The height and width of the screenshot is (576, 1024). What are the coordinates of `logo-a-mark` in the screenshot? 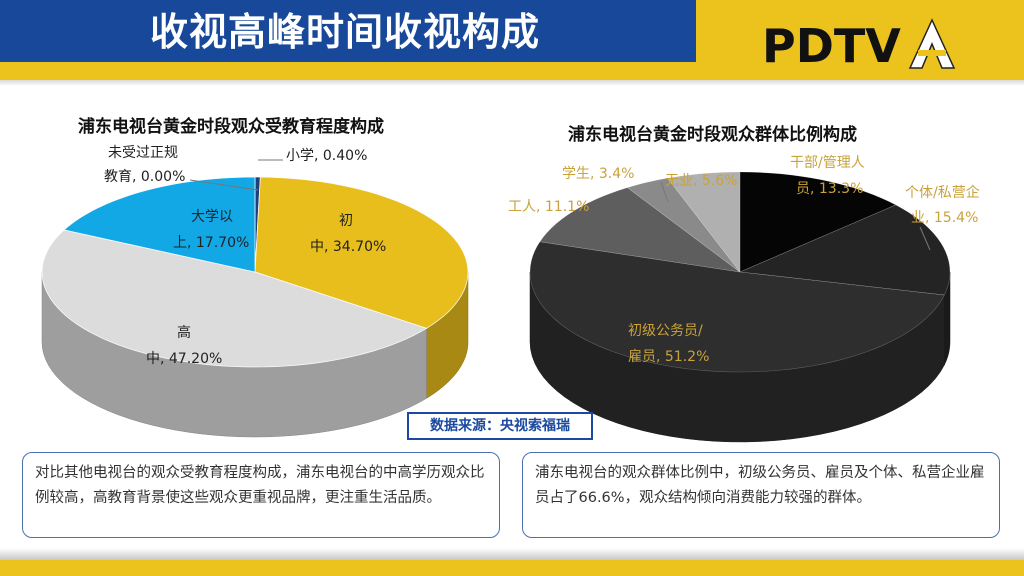 It's located at (932, 43).